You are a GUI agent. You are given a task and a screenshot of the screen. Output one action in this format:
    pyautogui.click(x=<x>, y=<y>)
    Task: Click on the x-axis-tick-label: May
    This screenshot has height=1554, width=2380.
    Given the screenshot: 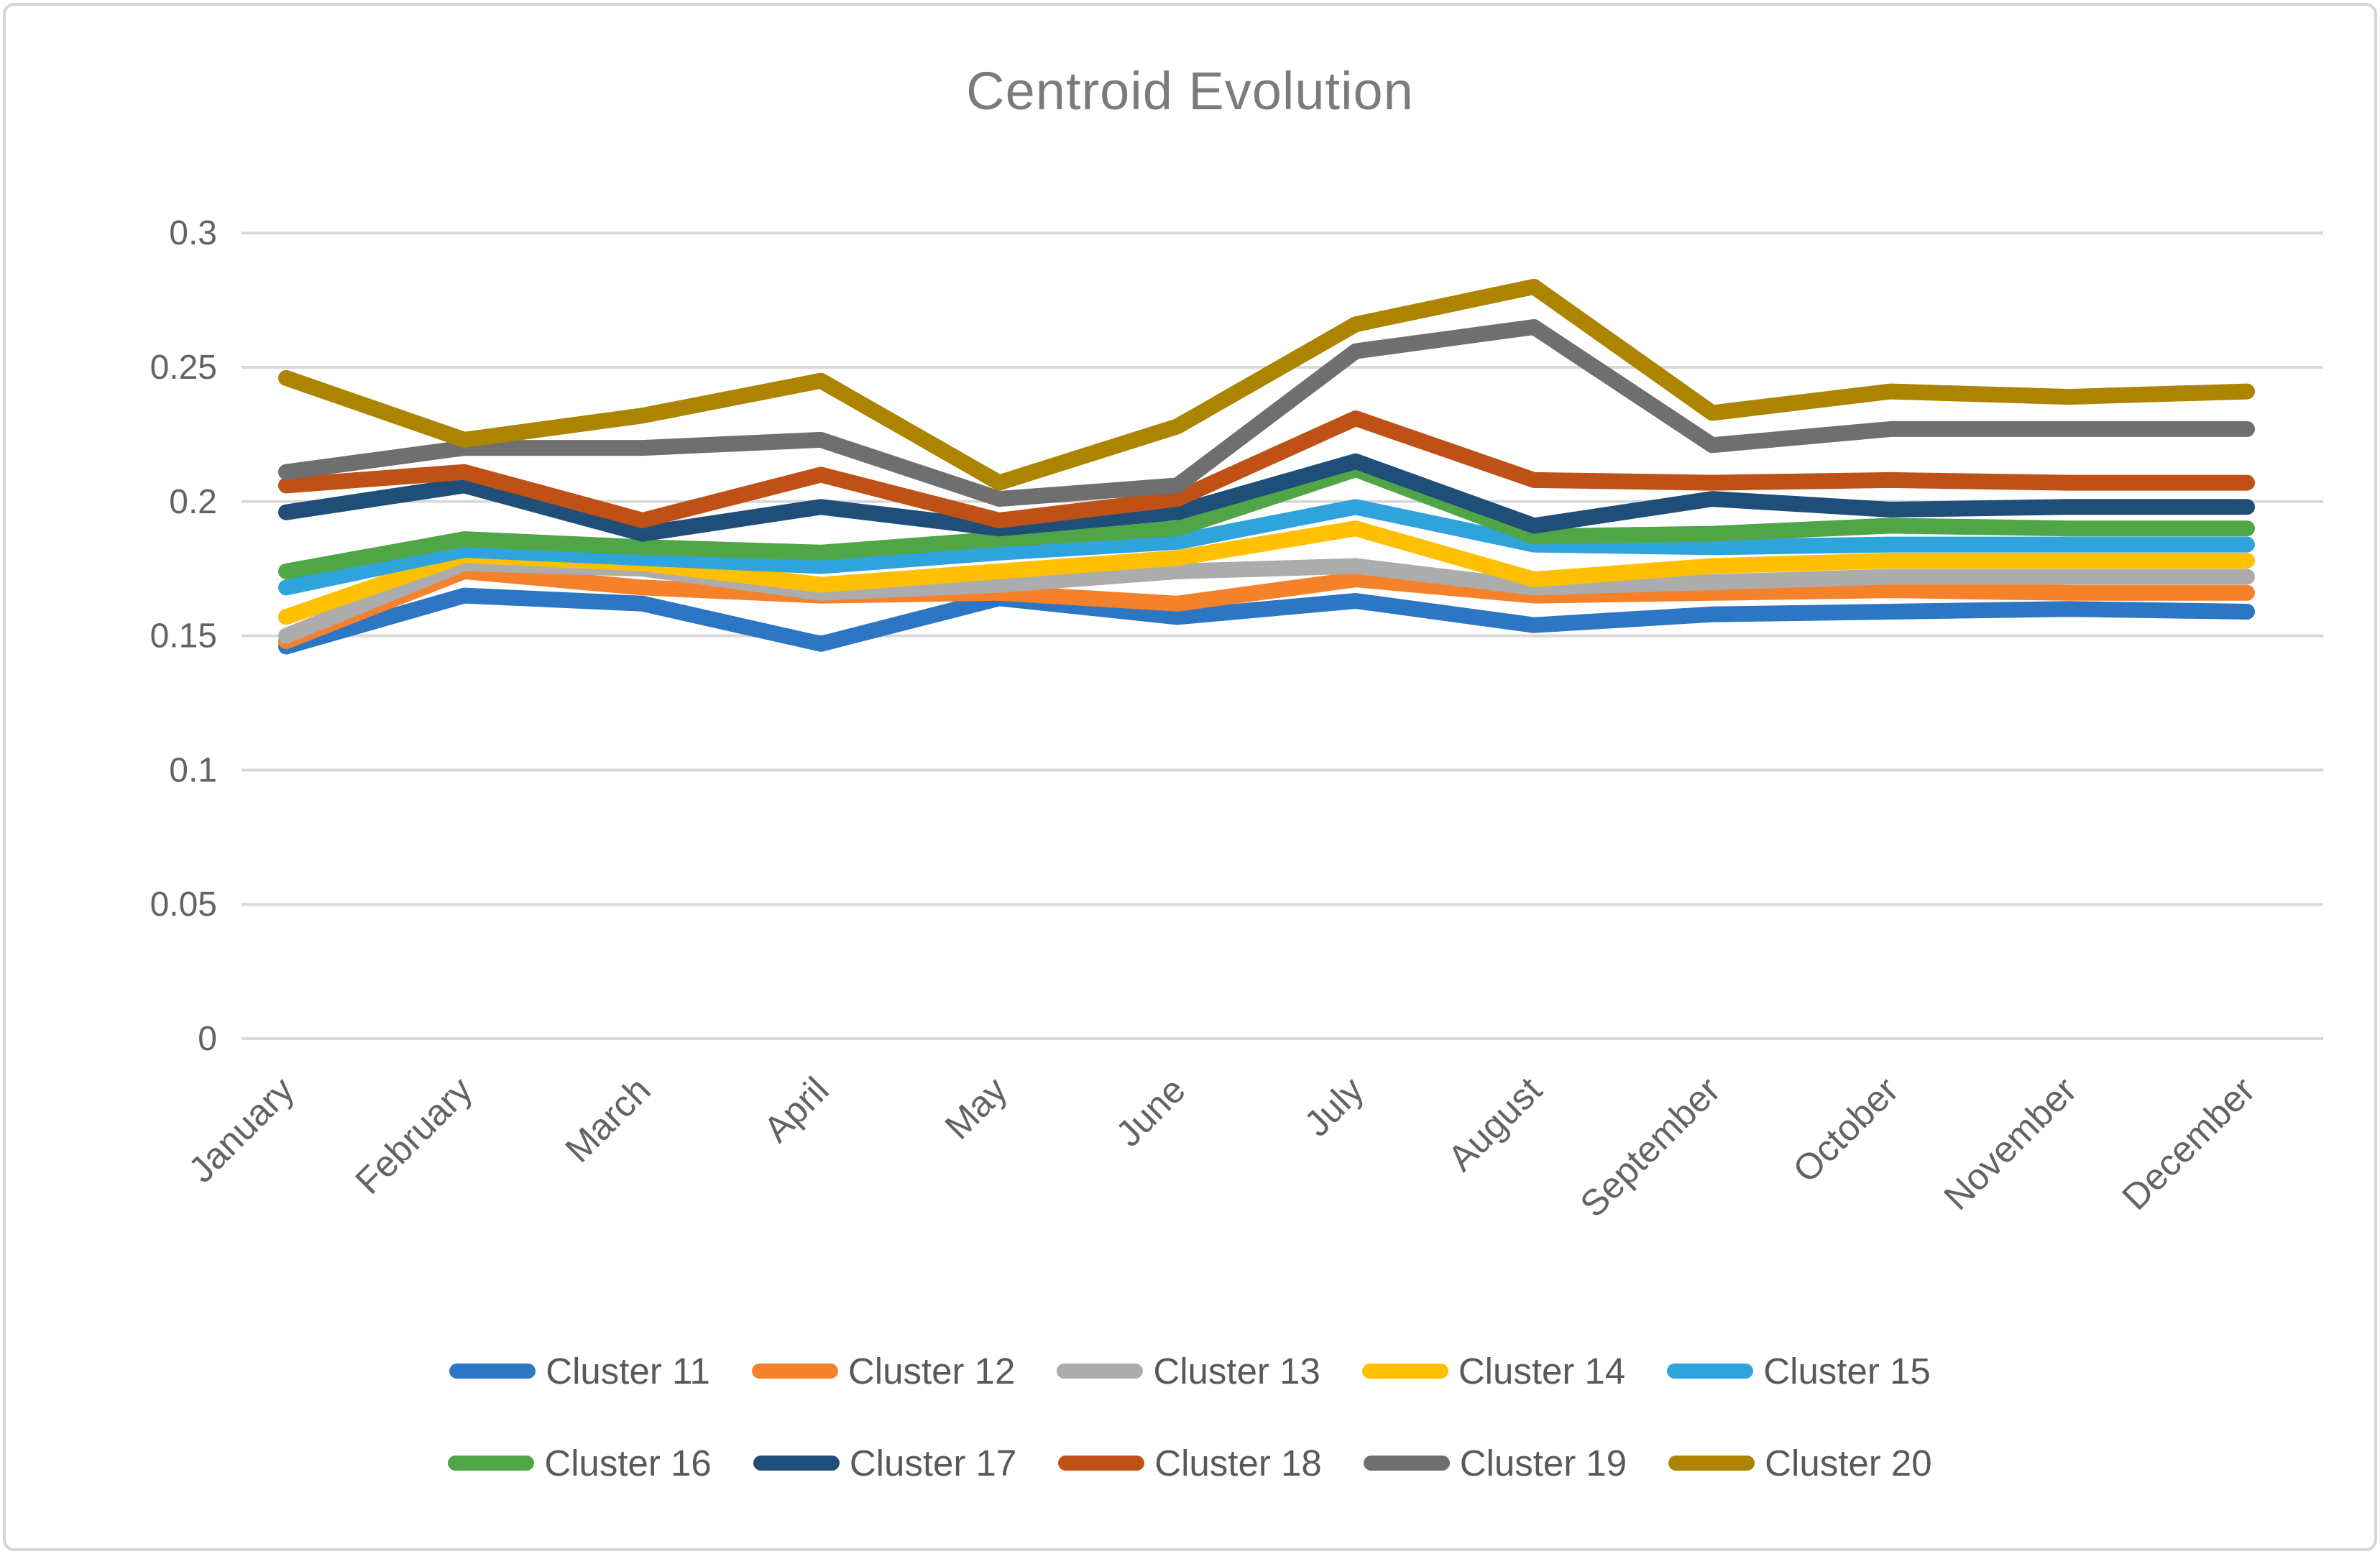 What is the action you would take?
    pyautogui.click(x=976, y=1108)
    